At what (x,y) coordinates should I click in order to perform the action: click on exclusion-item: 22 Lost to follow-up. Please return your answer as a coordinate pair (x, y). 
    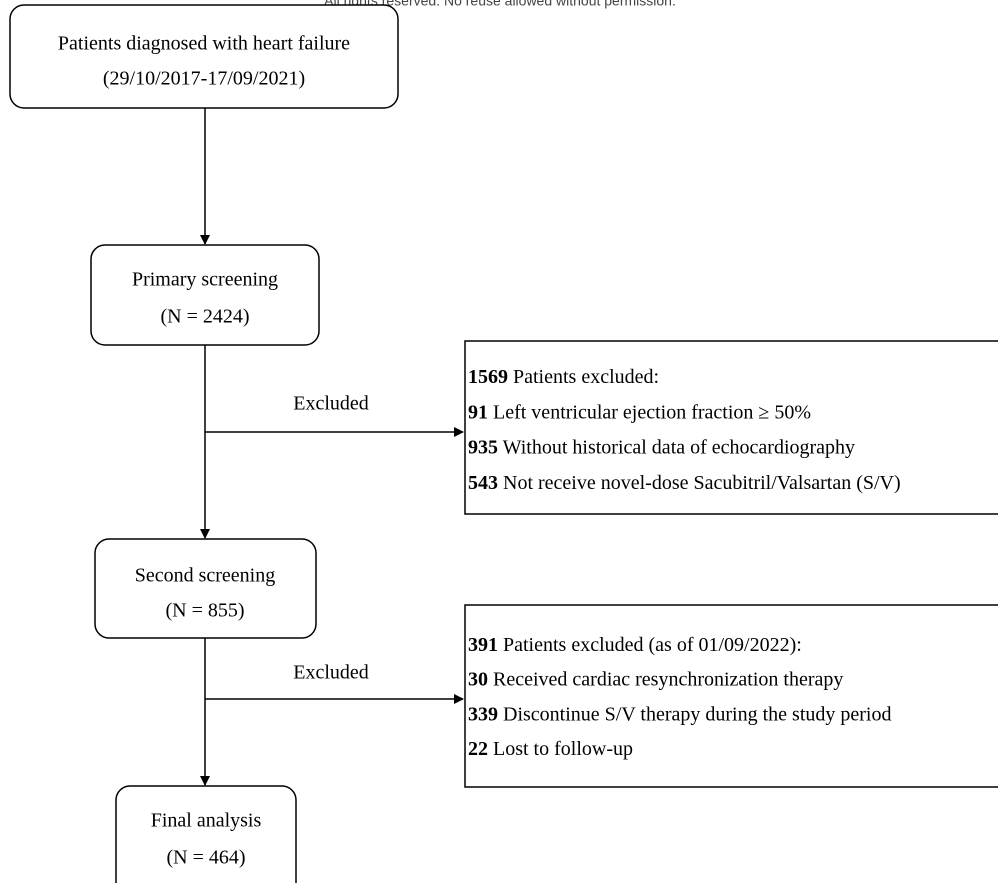
    Looking at the image, I should click on (550, 749).